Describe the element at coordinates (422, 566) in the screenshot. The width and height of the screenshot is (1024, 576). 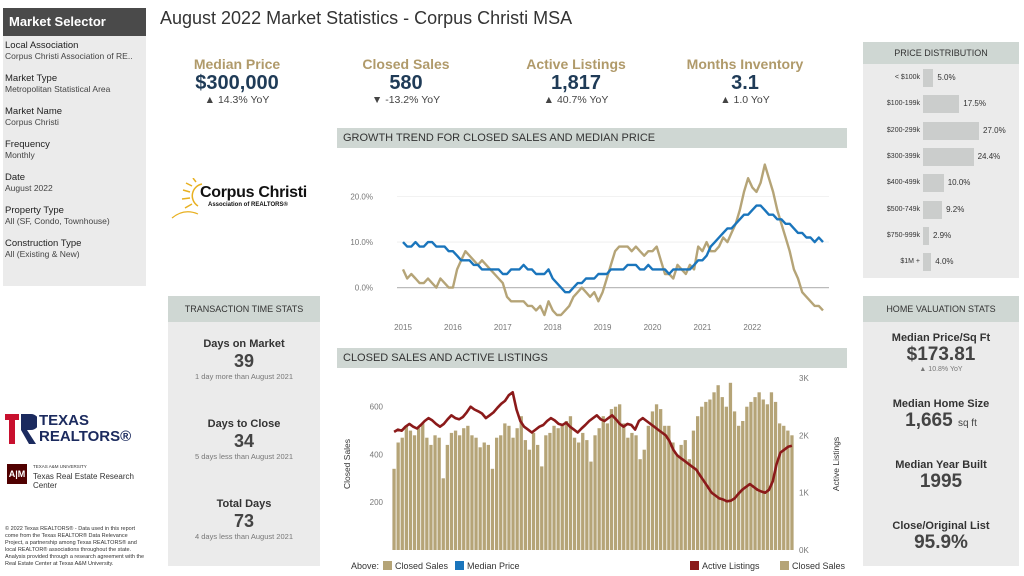
I see `legend-text: Closed Sales` at that location.